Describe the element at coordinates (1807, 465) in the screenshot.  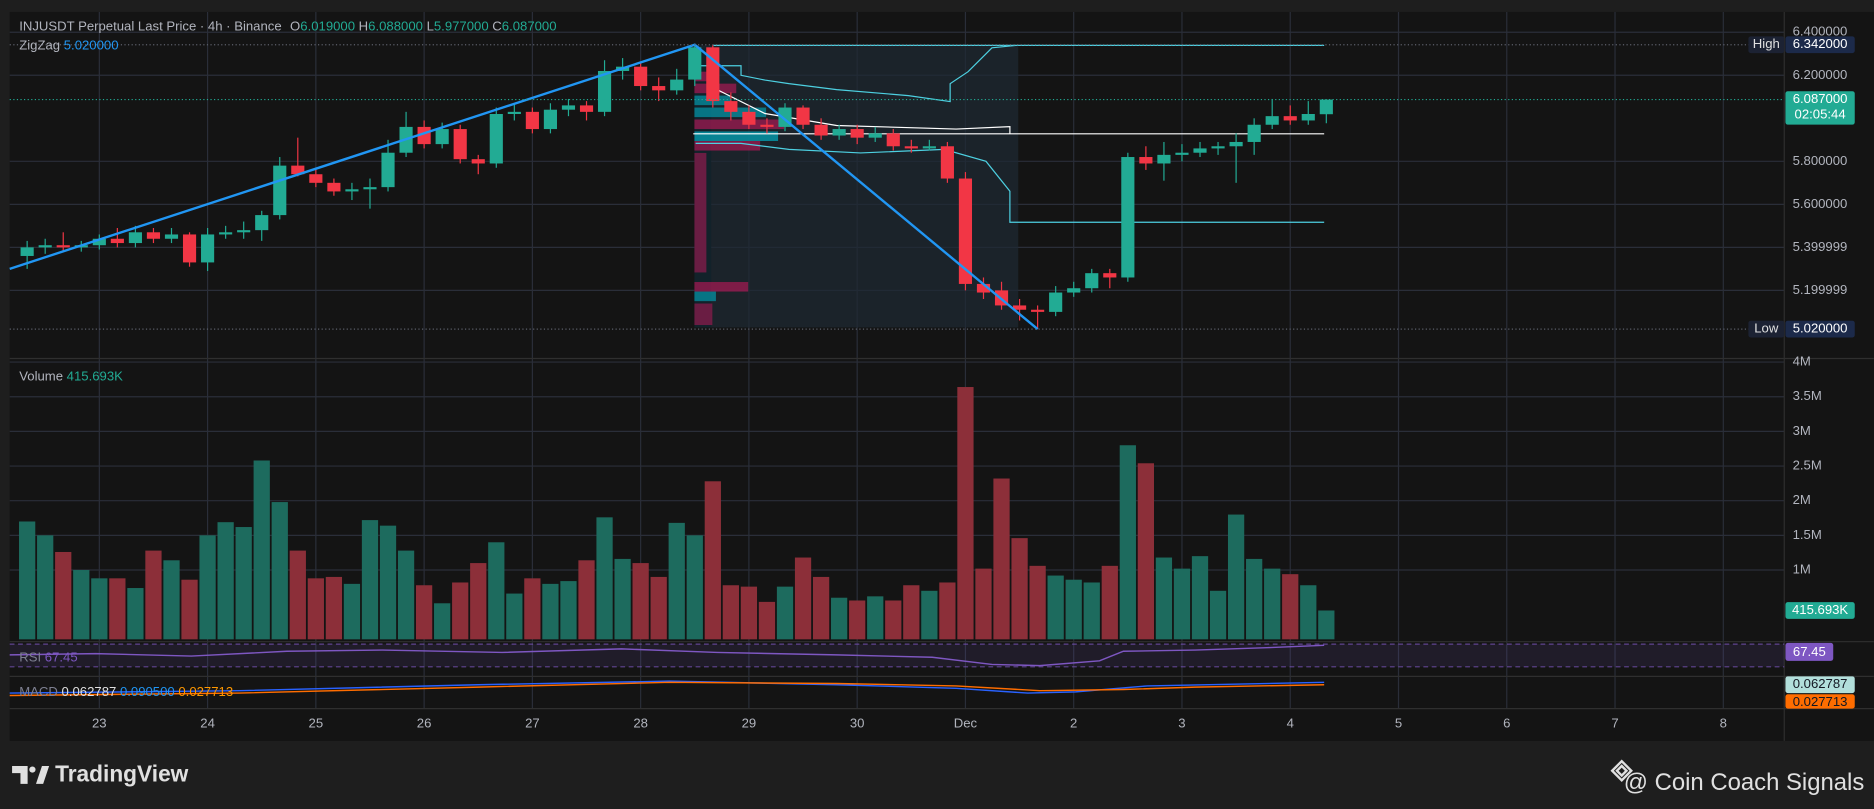
I see `volume-tick-label: 2.5M` at that location.